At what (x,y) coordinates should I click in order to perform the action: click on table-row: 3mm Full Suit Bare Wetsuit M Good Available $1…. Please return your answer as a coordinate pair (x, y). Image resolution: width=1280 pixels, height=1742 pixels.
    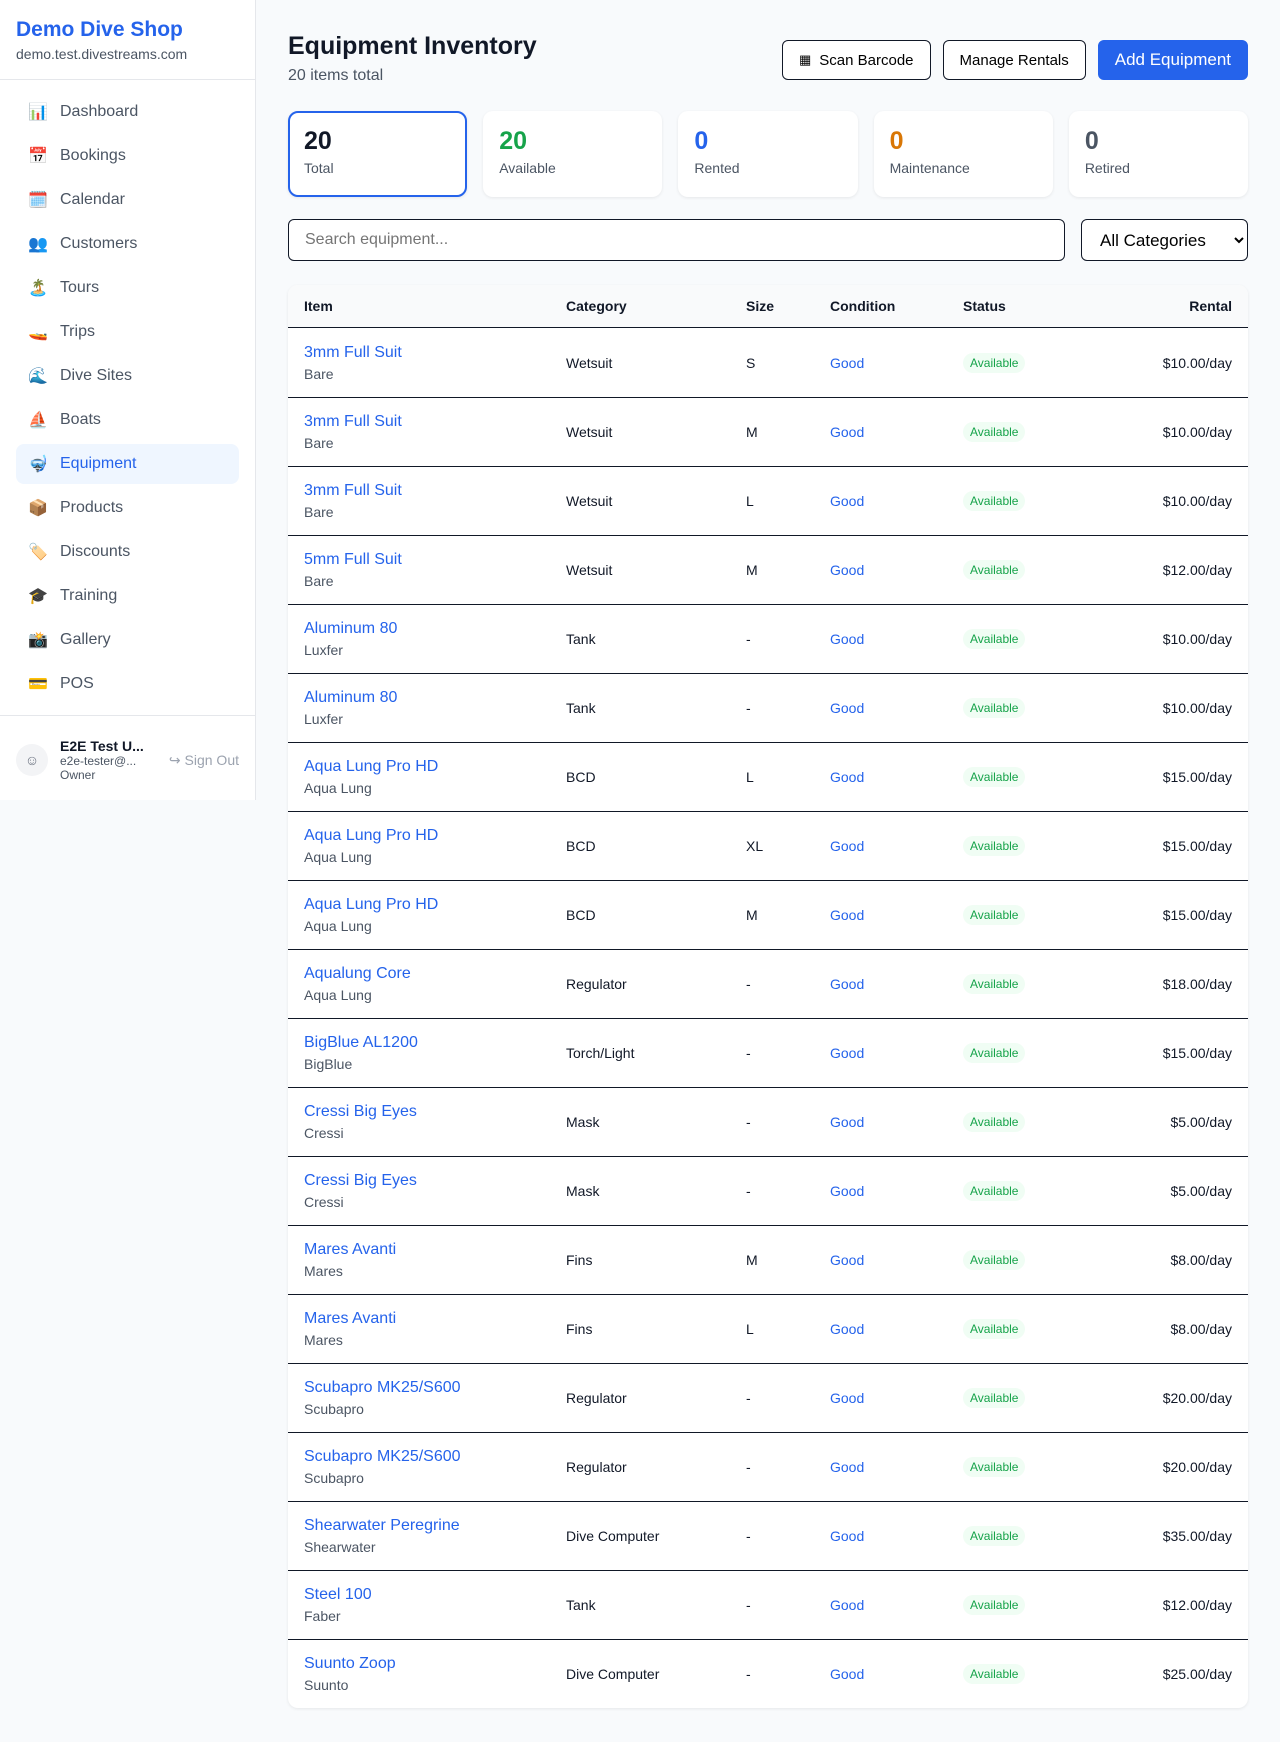
    Looking at the image, I should click on (768, 431).